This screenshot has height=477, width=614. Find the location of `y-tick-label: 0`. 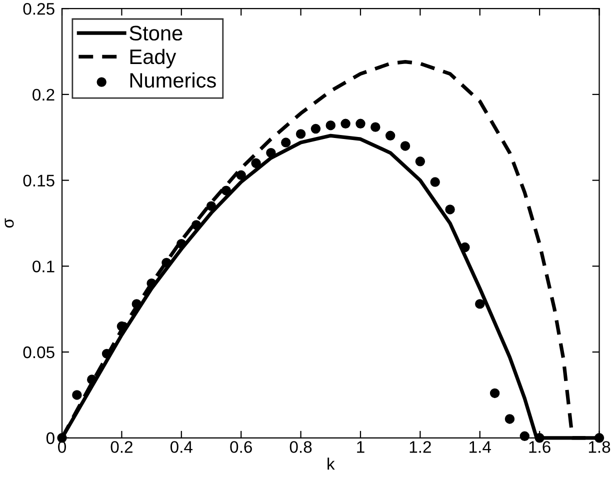

y-tick-label: 0 is located at coordinates (50, 438).